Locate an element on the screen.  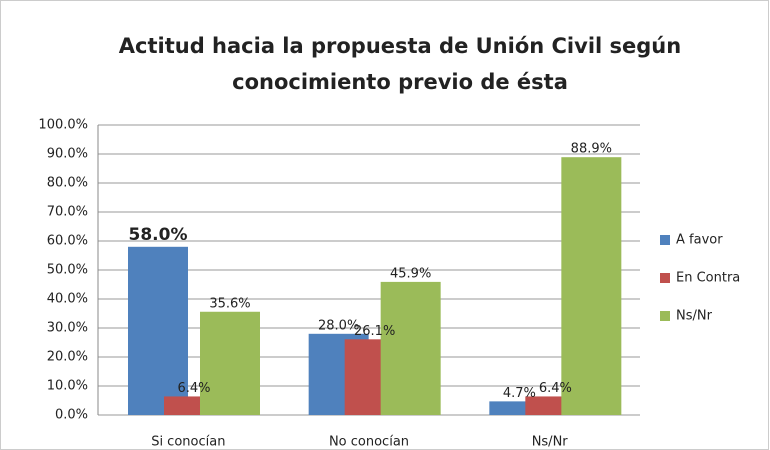
x-tick-label: No conocían is located at coordinates (369, 442).